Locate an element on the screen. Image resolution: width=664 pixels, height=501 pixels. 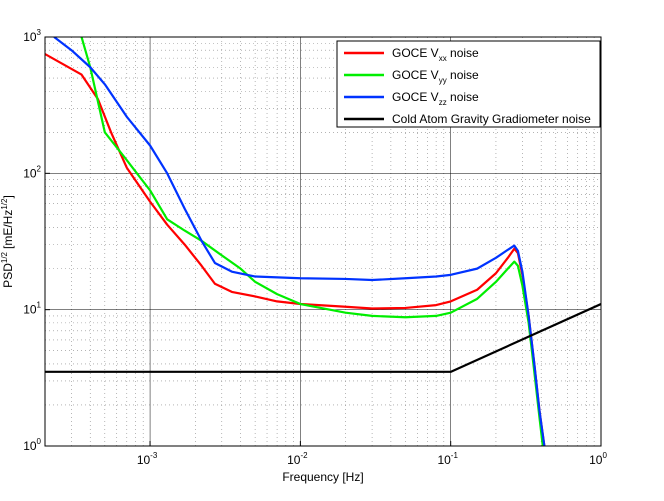
x-axis-label: Frequency [Hz] is located at coordinates (322, 477).